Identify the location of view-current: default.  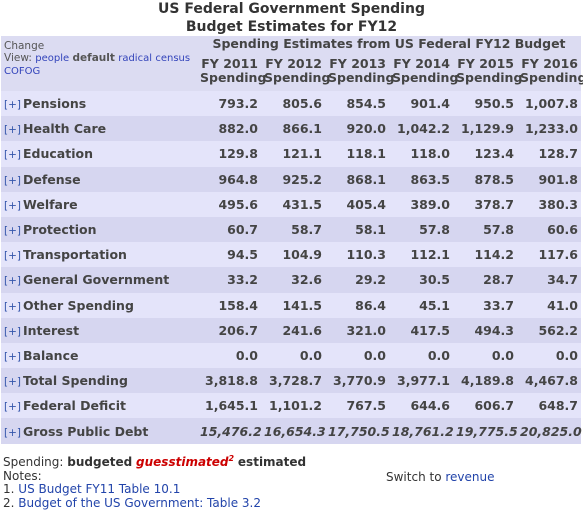
(93, 58).